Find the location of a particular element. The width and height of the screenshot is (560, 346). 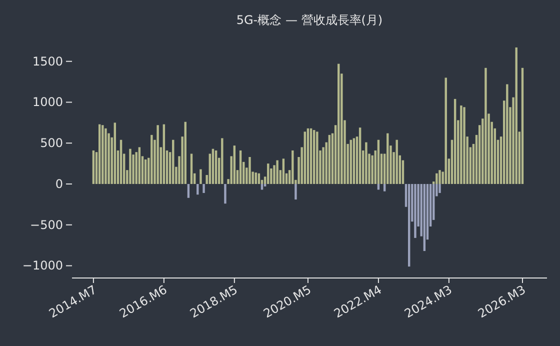

y-tick-label: 500 is located at coordinates (51, 143).